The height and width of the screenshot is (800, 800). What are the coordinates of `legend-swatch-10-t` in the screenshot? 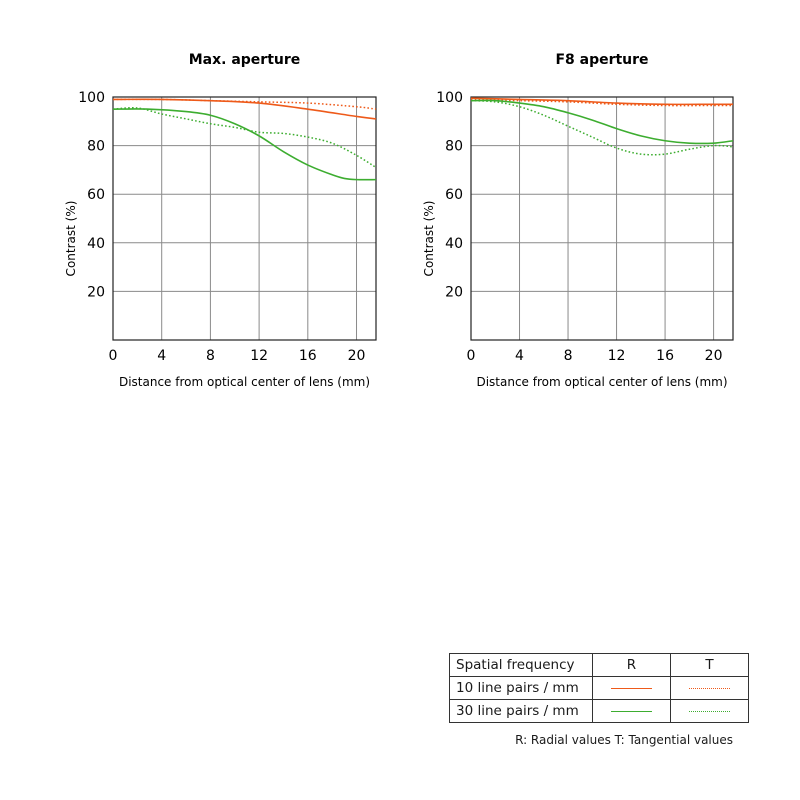 It's located at (709, 688).